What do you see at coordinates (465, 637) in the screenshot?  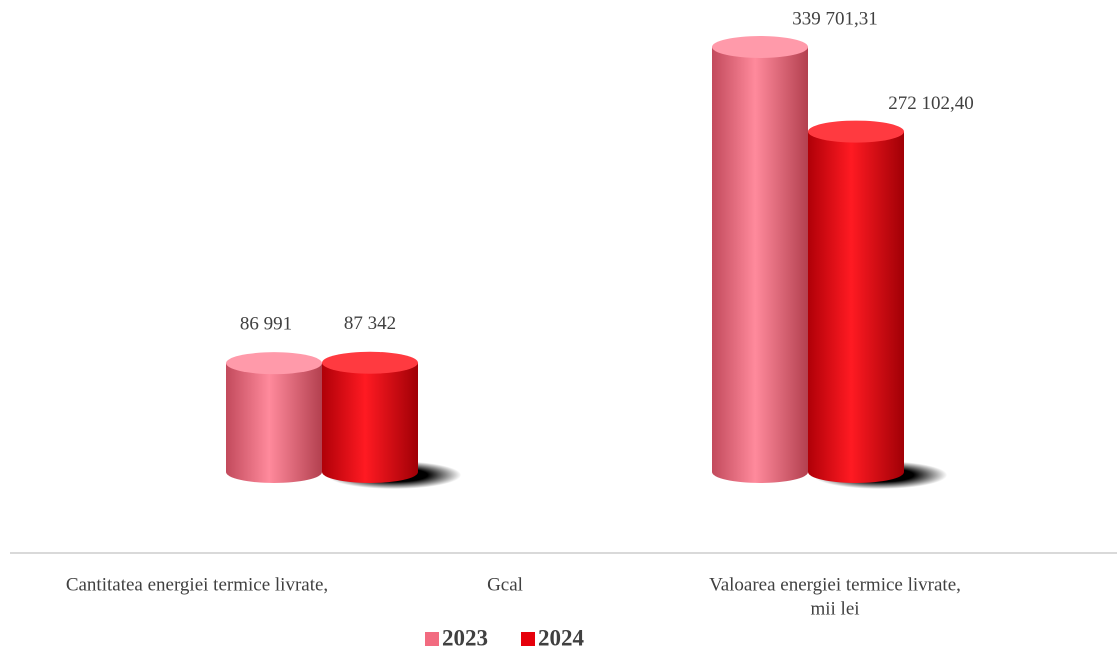 I see `legend-label: 2023` at bounding box center [465, 637].